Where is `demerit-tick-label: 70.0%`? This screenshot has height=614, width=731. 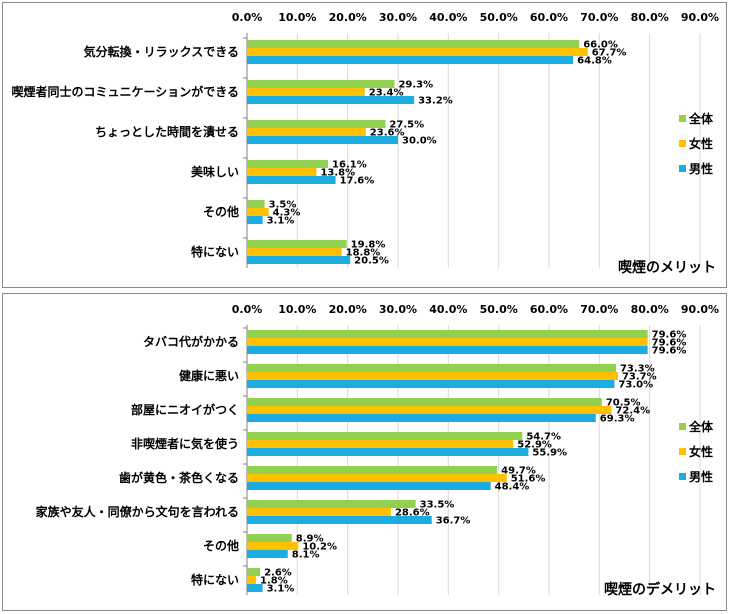
demerit-tick-label: 70.0% is located at coordinates (599, 309).